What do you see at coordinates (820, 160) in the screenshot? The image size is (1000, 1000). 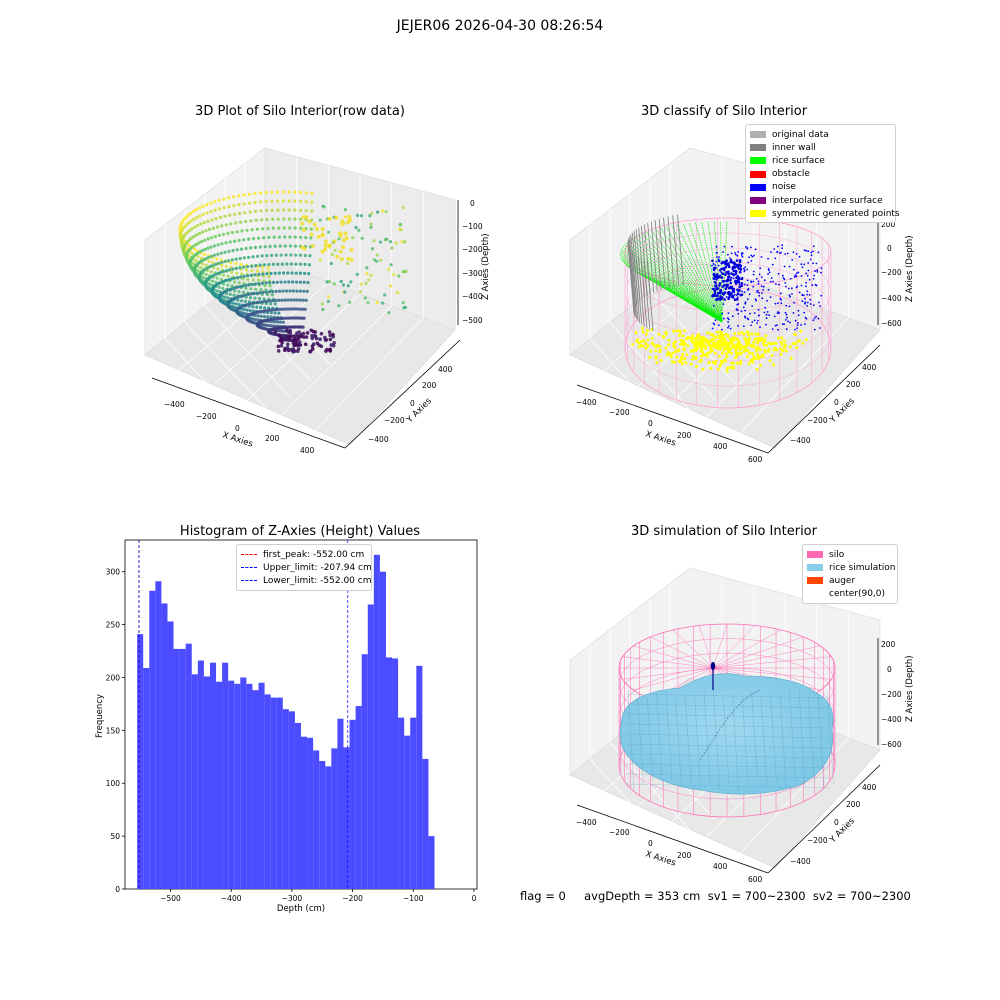 I see `classify-legend-item: rice surface` at bounding box center [820, 160].